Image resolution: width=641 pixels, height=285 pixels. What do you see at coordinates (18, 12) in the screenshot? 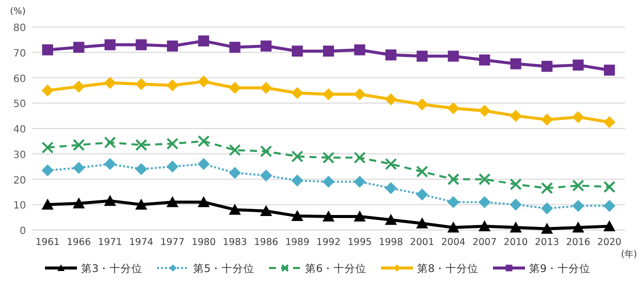
I see `ylabel: (%)` at bounding box center [18, 12].